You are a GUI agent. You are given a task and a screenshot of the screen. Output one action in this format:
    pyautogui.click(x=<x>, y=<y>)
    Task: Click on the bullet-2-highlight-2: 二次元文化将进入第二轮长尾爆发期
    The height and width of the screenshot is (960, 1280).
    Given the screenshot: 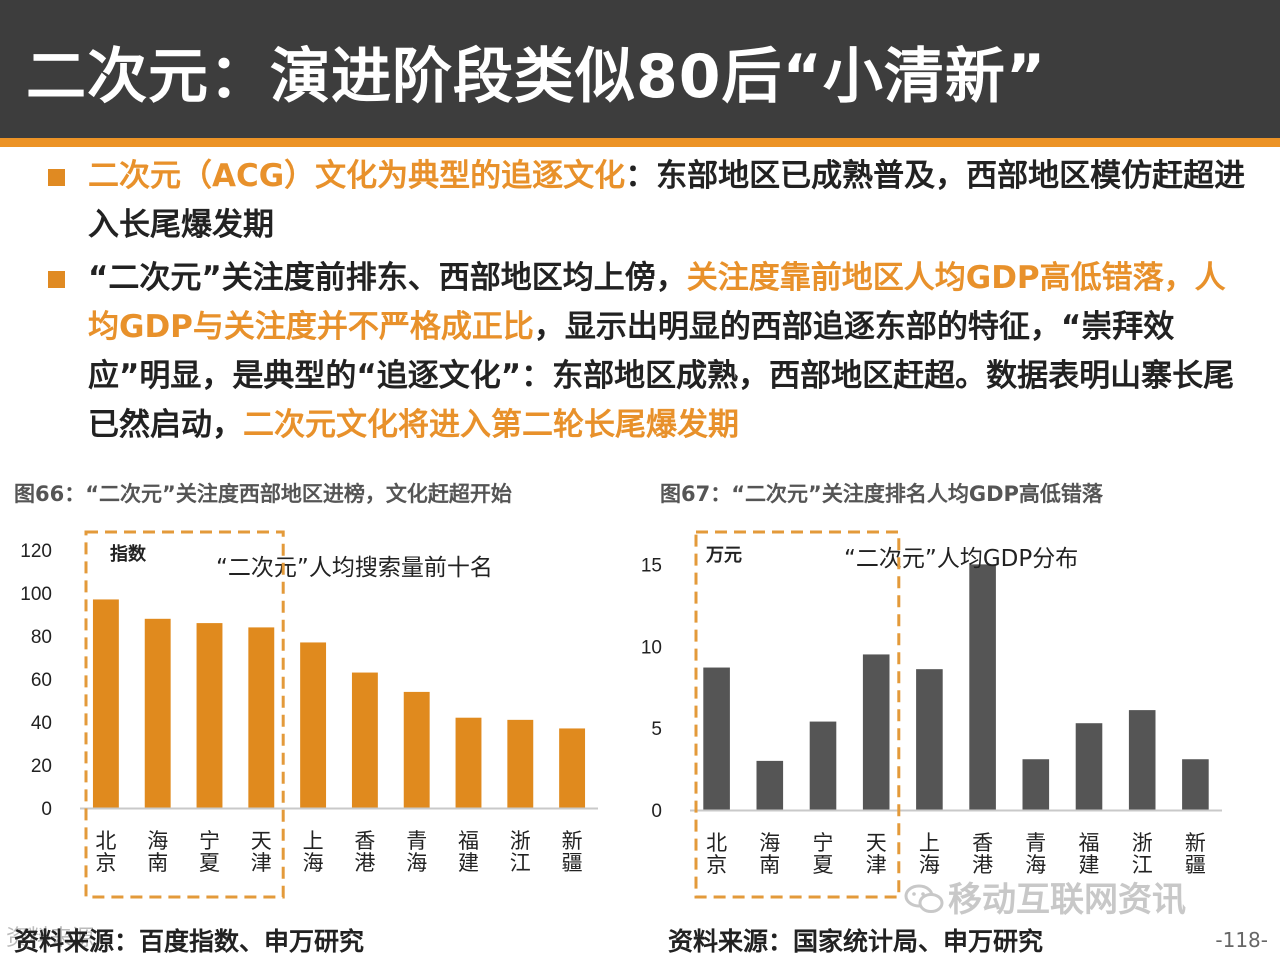 What is the action you would take?
    pyautogui.click(x=491, y=425)
    